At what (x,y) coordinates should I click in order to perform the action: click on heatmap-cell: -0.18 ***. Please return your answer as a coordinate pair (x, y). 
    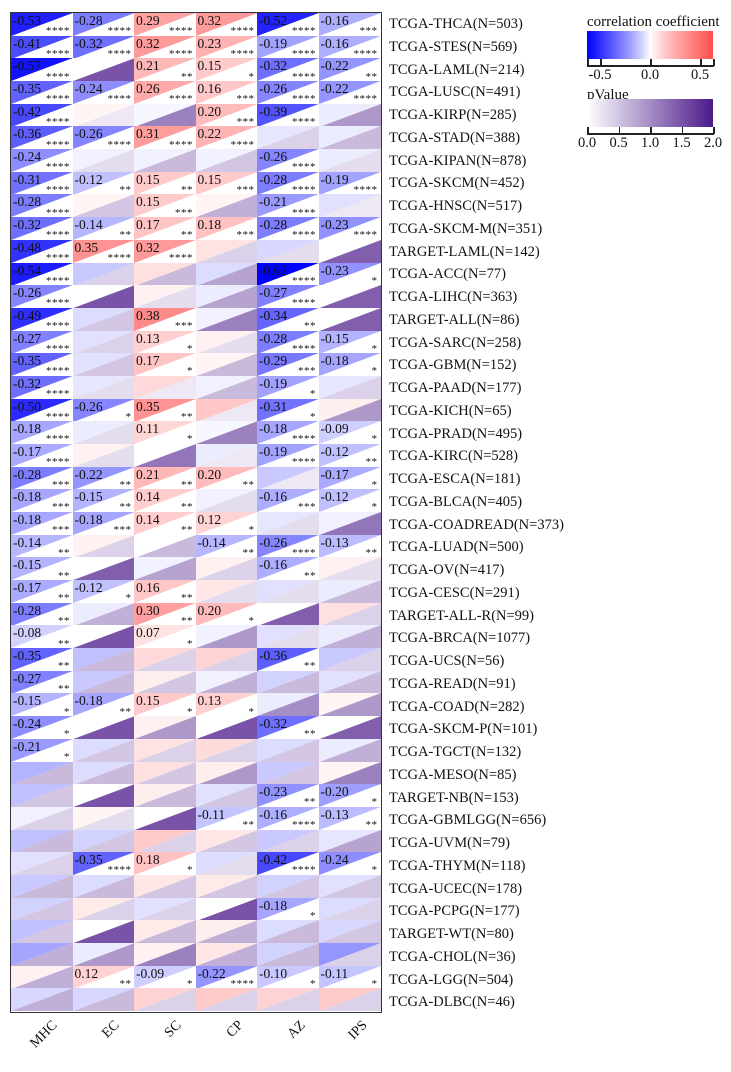
    Looking at the image, I should click on (42, 524).